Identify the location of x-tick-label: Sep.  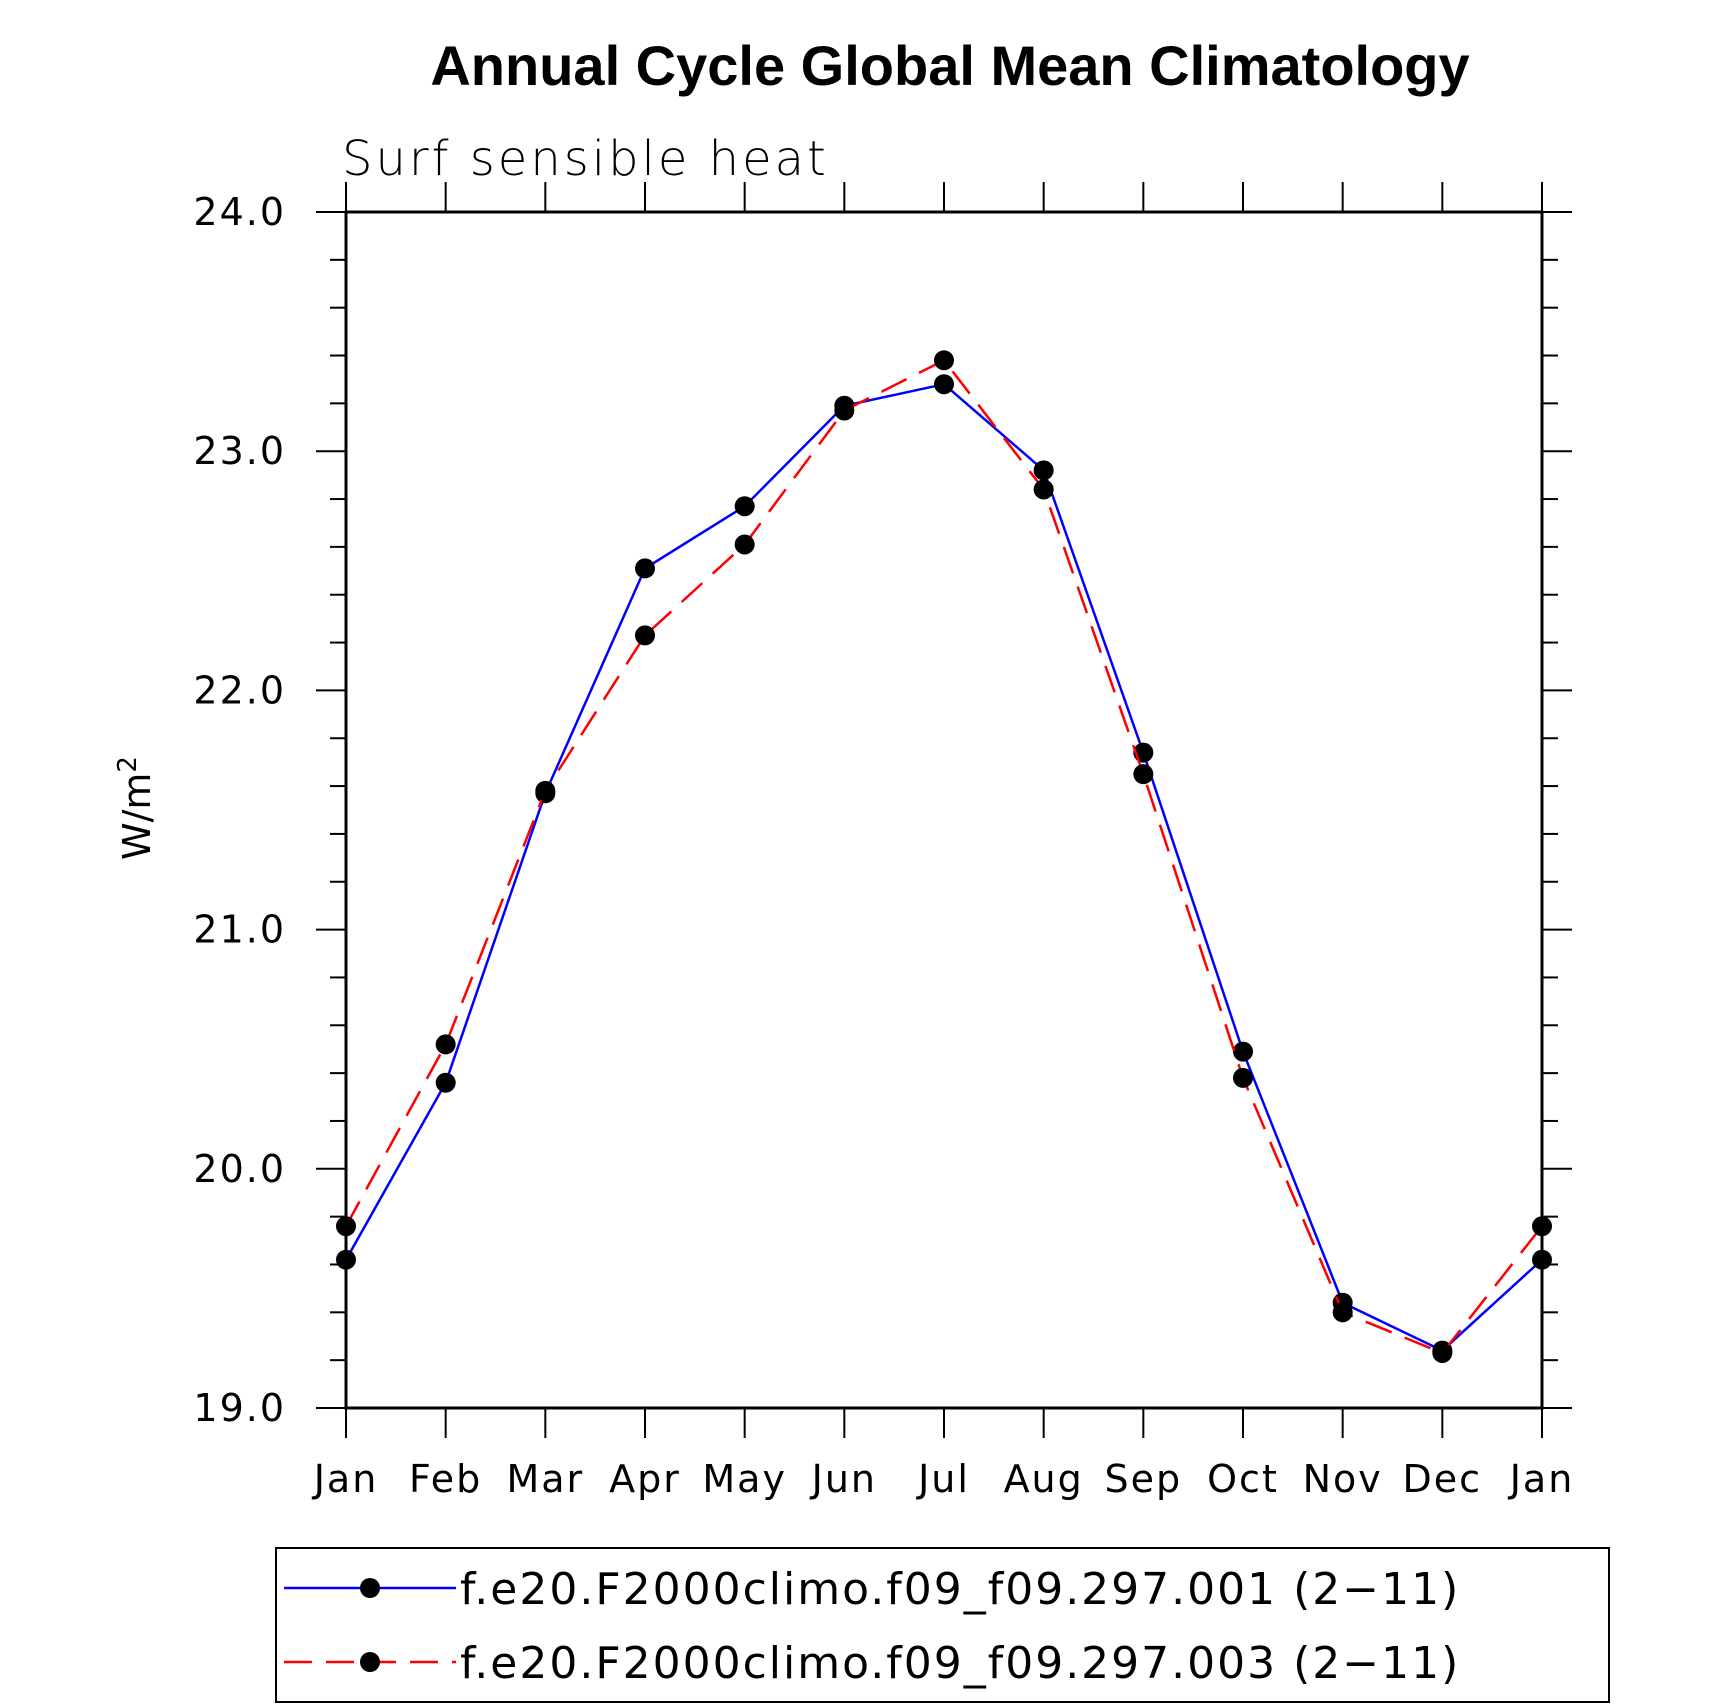
(1144, 1479).